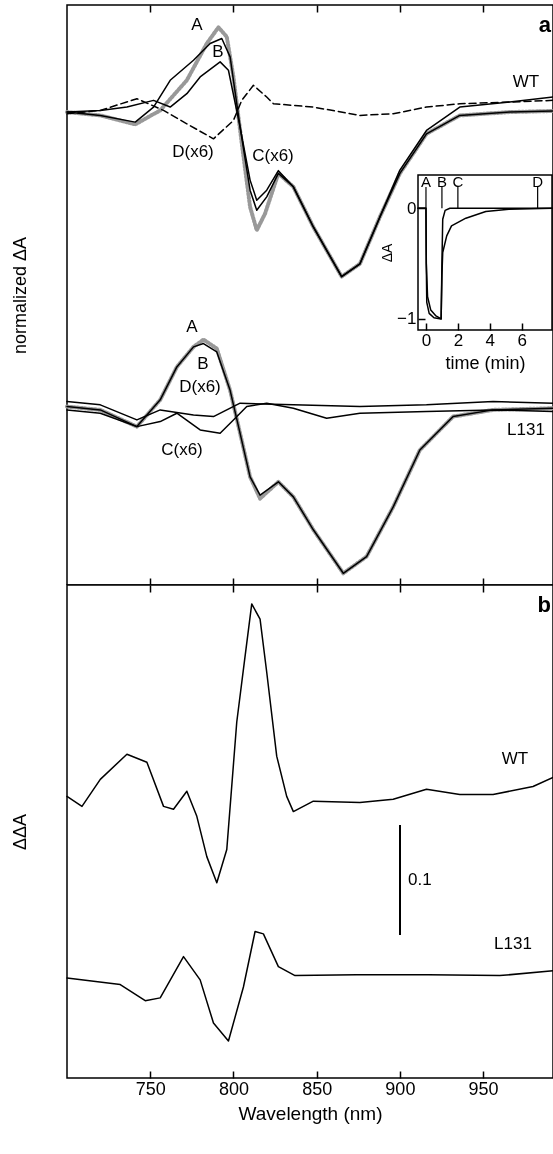 The image size is (553, 1154). What do you see at coordinates (426, 340) in the screenshot?
I see `x-tick-label: 0` at bounding box center [426, 340].